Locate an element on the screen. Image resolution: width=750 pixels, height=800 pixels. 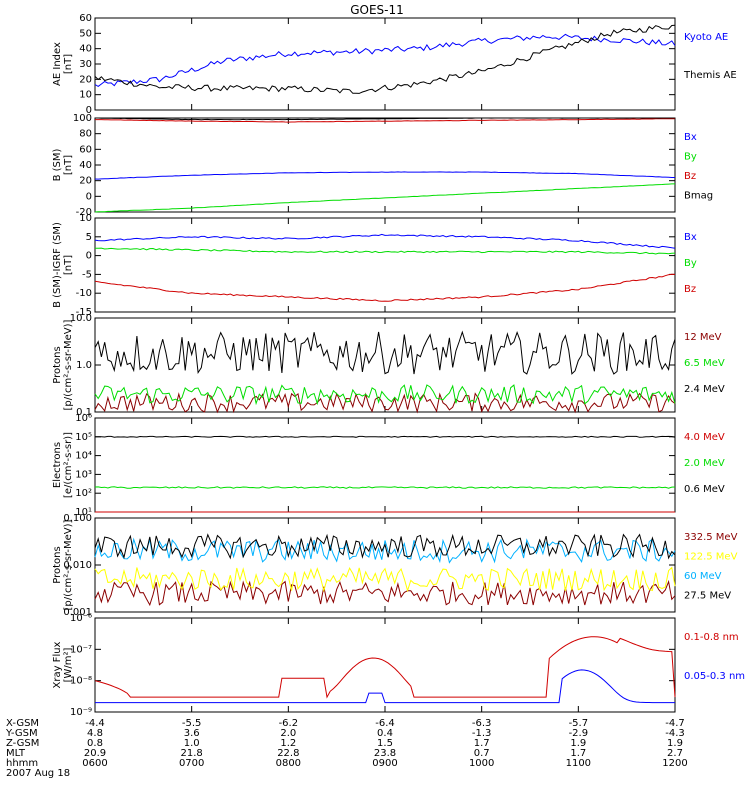
y-tick-label: 0.001 is located at coordinates (77, 612).